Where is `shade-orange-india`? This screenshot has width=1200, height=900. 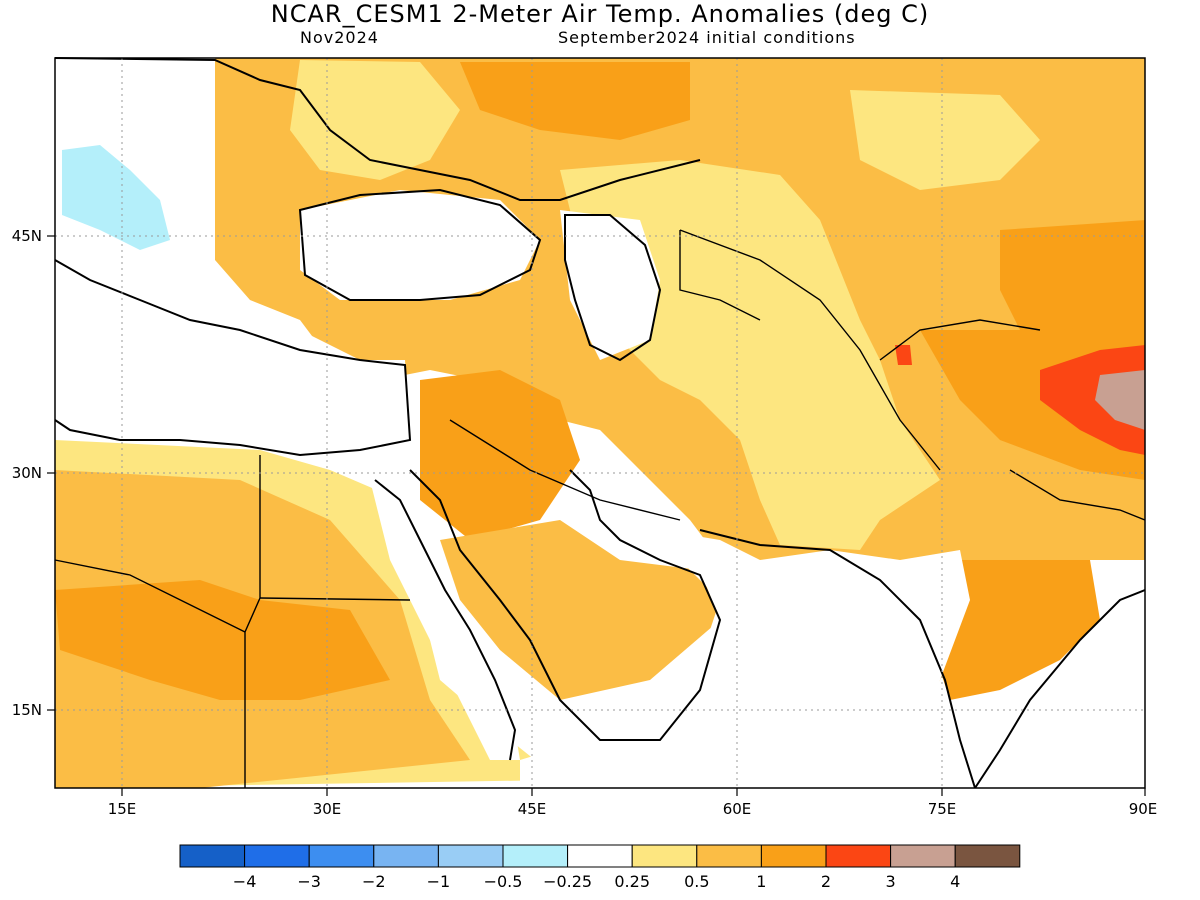
shade-orange-india is located at coordinates (1015, 630).